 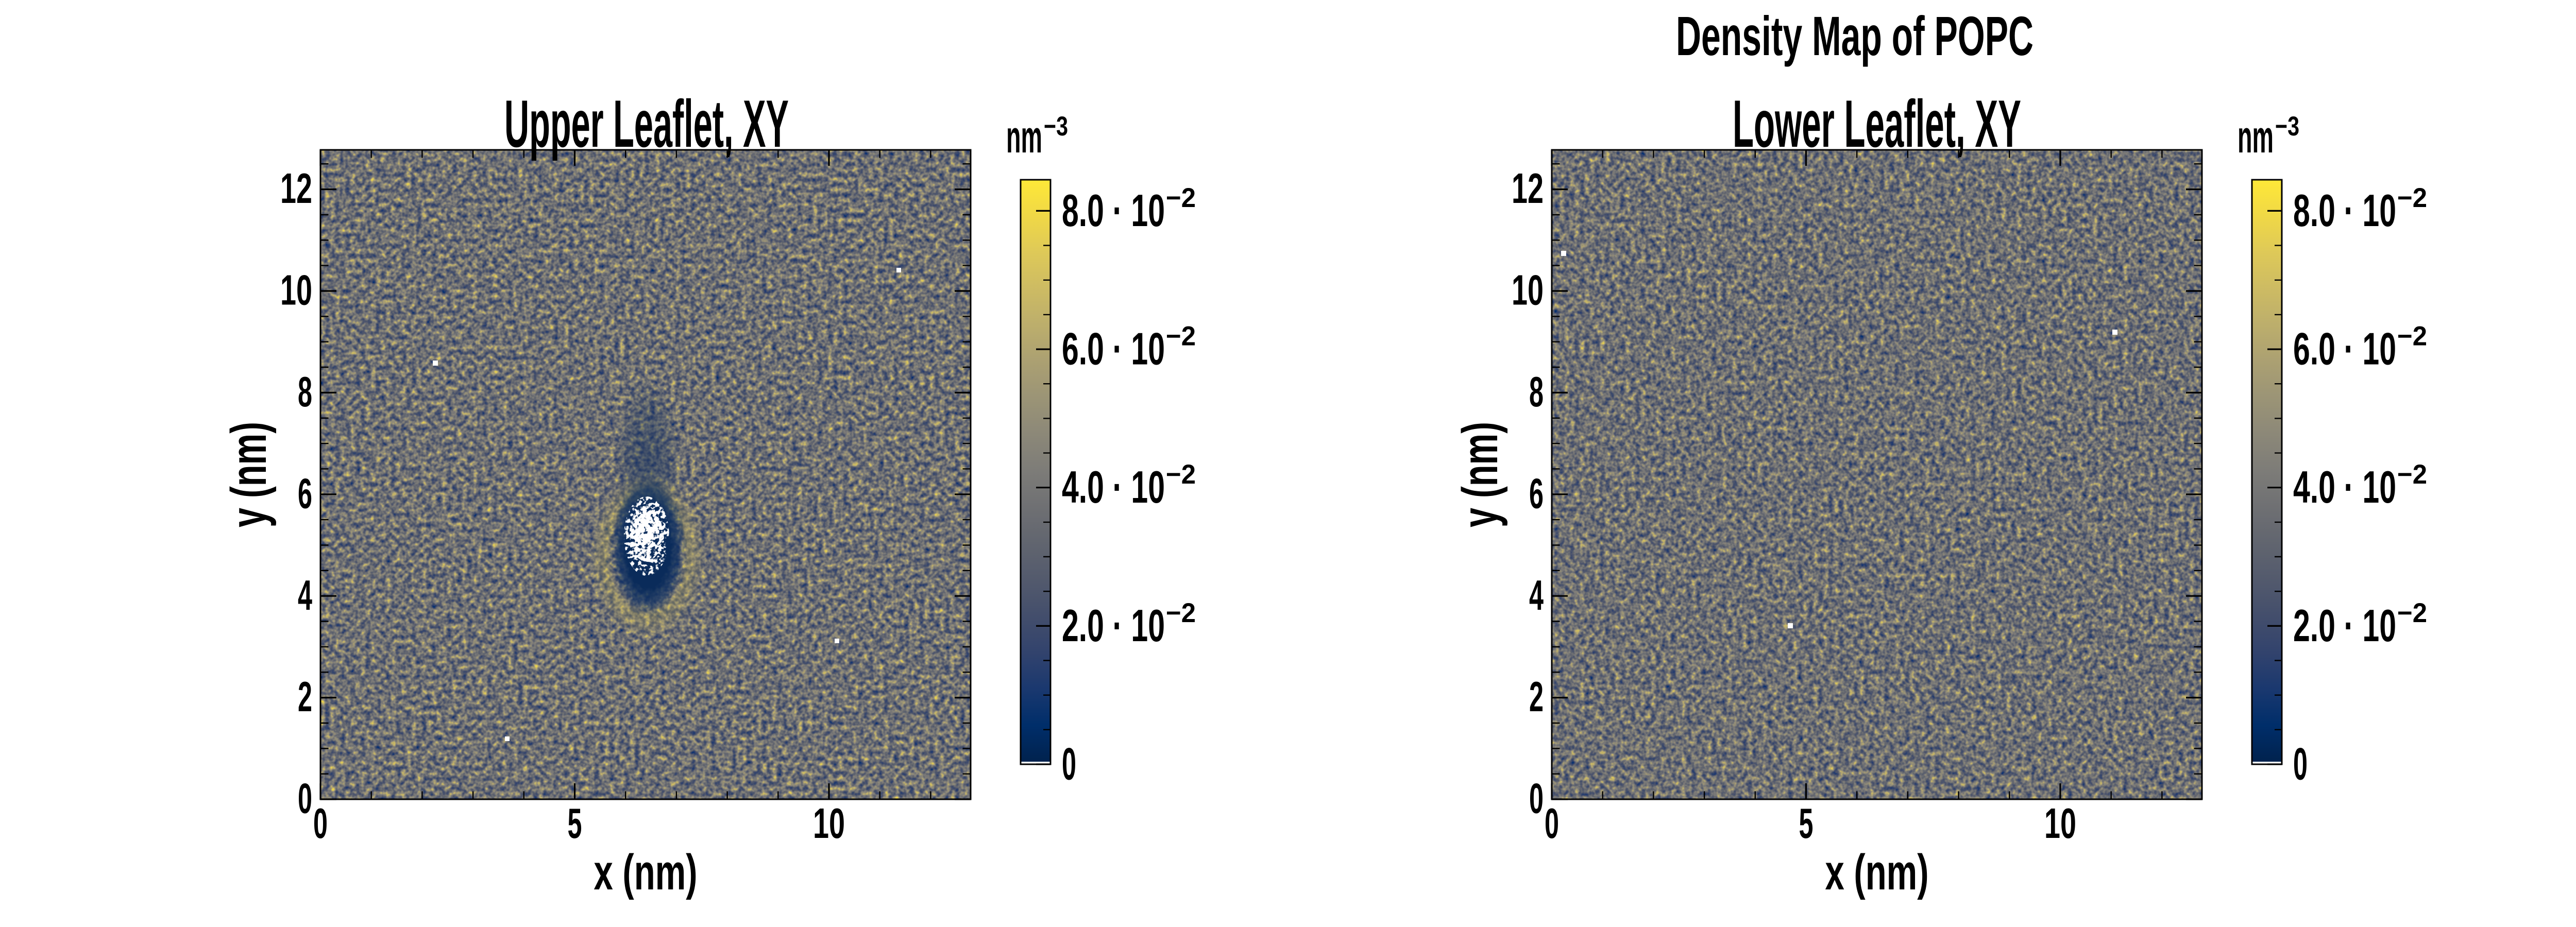 What do you see at coordinates (1854, 36) in the screenshot?
I see `svg-text: Density Map of POPC` at bounding box center [1854, 36].